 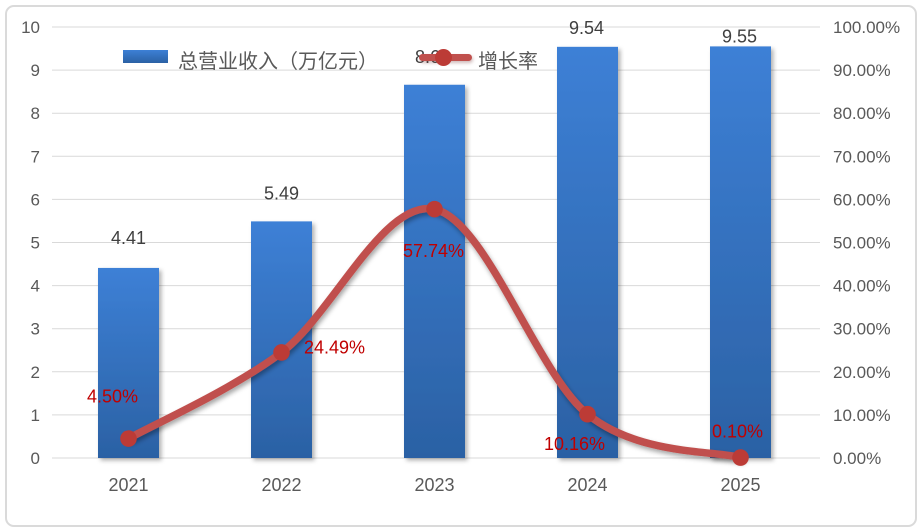 What do you see at coordinates (35, 286) in the screenshot?
I see `left-axis-tick: 4` at bounding box center [35, 286].